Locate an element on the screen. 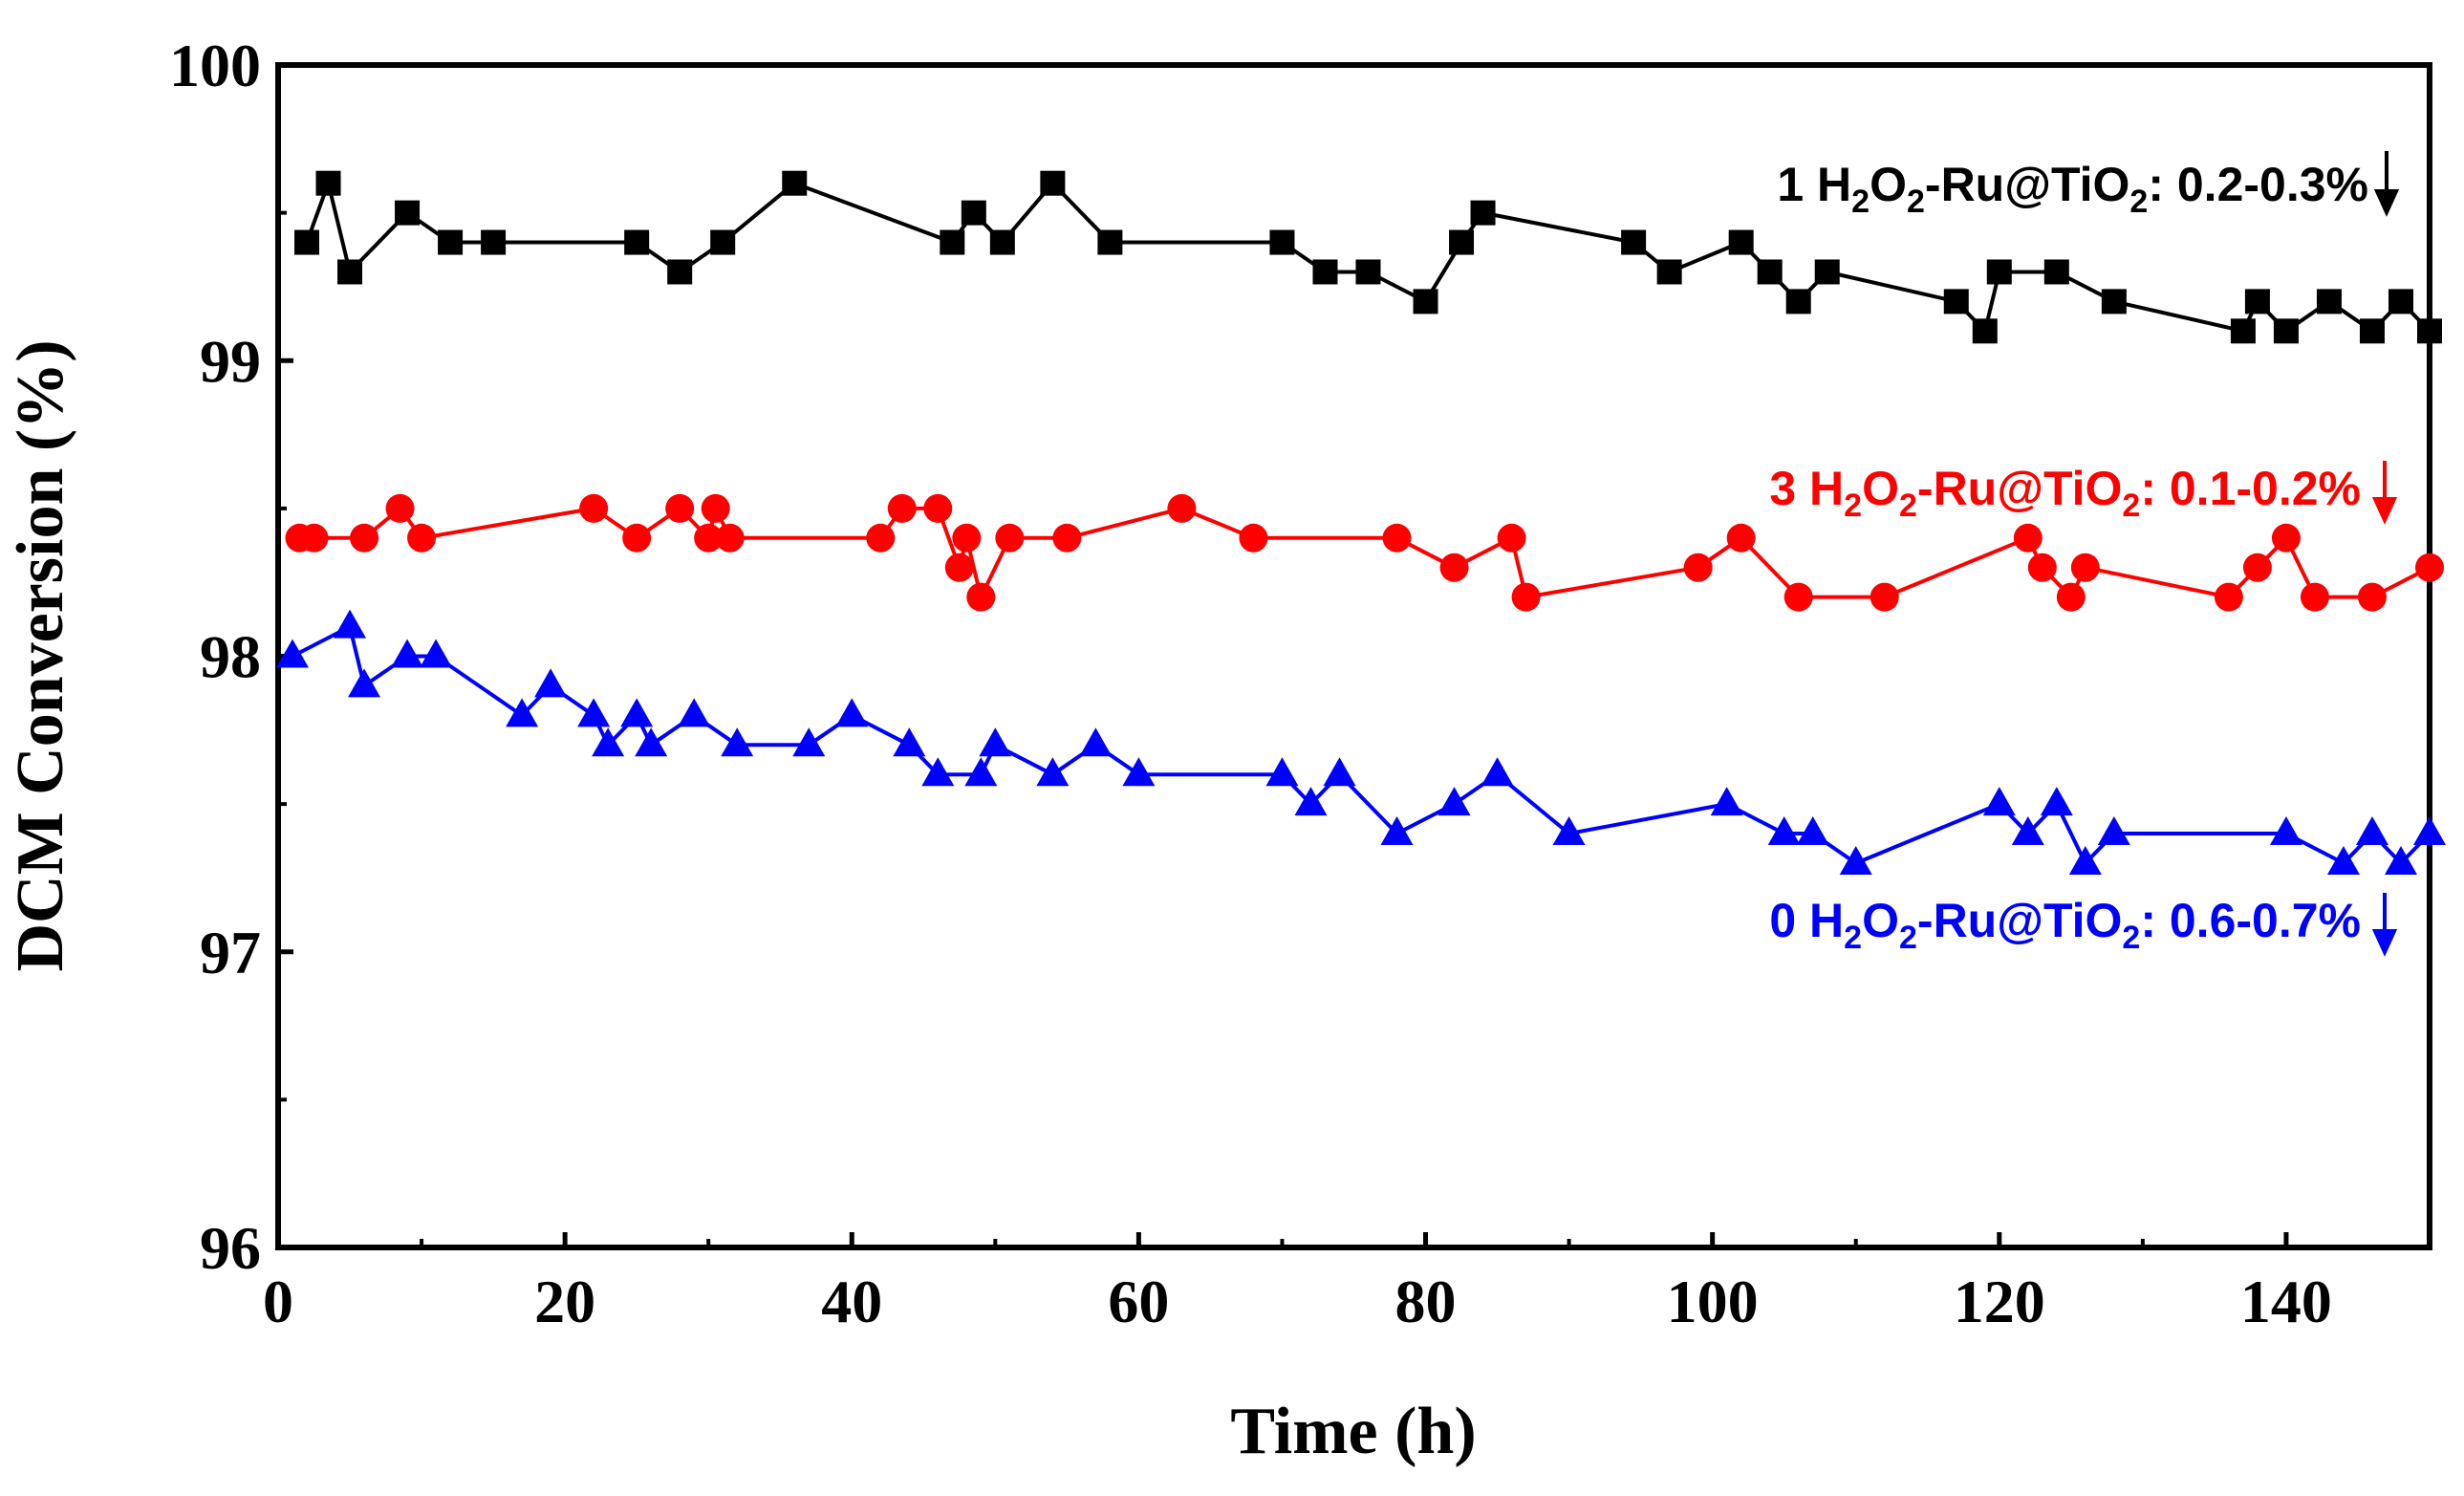 This screenshot has height=1496, width=2464. annotation-1-suffix: : 0.2-0.3% is located at coordinates (2258, 184).